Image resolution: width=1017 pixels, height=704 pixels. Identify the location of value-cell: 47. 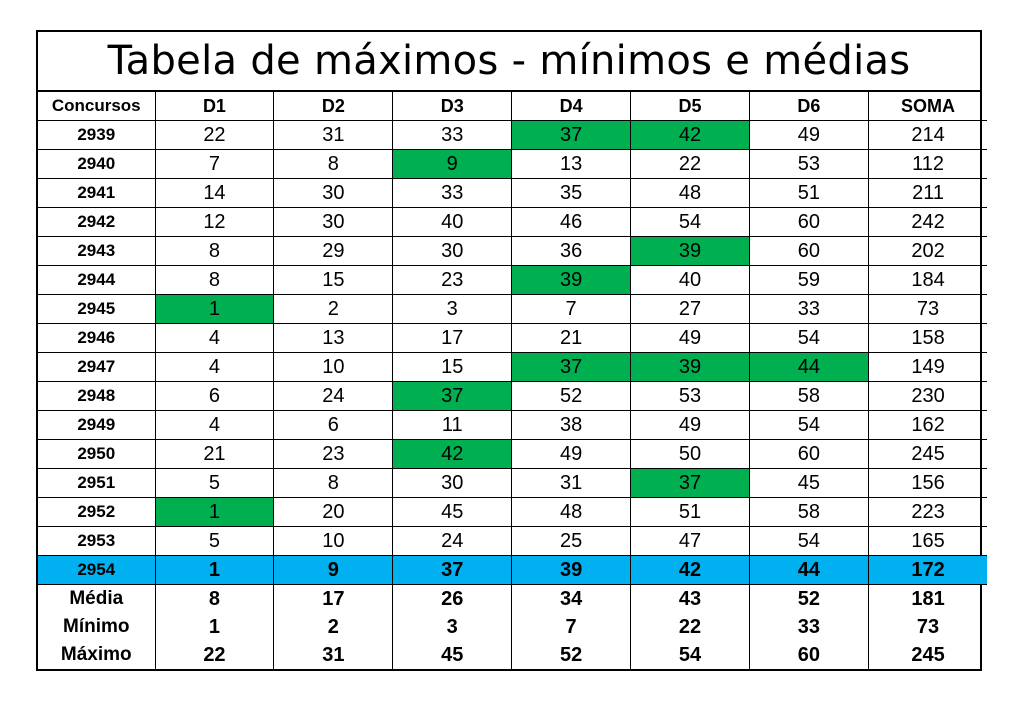
(690, 541).